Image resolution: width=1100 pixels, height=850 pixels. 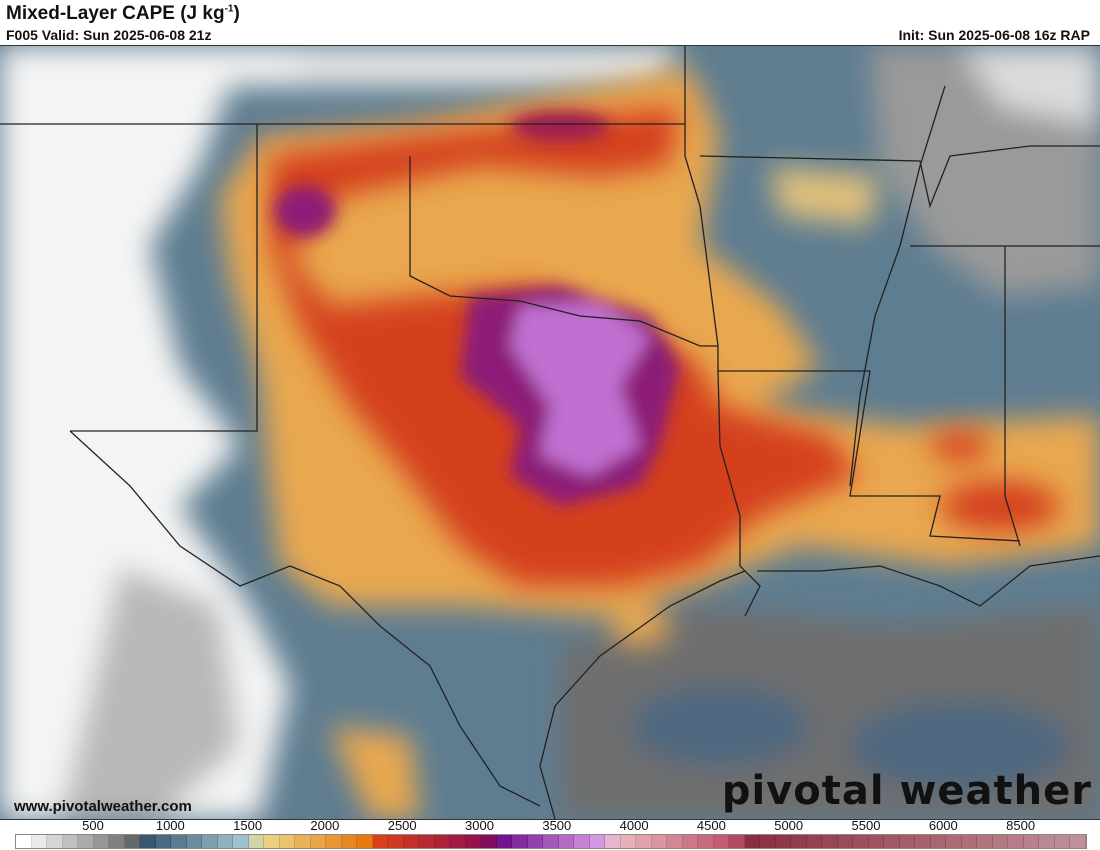 What do you see at coordinates (866, 825) in the screenshot?
I see `colorbar-tick-label: 5500` at bounding box center [866, 825].